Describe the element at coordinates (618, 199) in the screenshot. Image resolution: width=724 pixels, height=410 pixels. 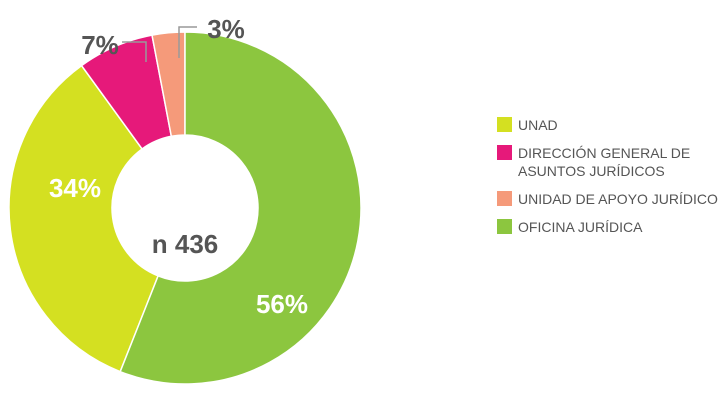
I see `legend-label: UNIDAD DE APOYO JURÍDICO` at that location.